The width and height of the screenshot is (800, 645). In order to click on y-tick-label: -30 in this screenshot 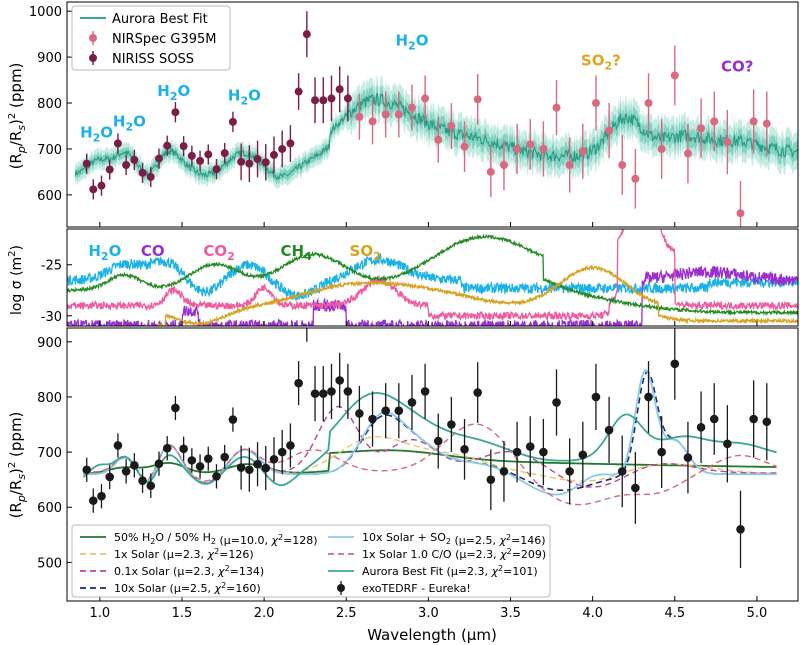, I will do `click(51, 317)`.